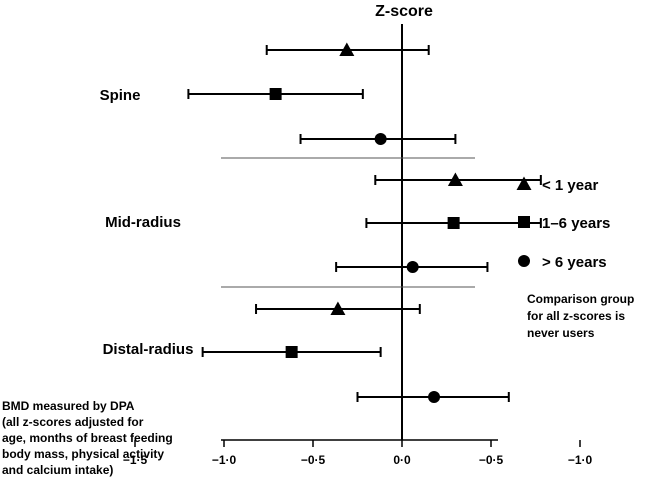 The image size is (650, 482). Describe the element at coordinates (148, 349) in the screenshot. I see `group-label-distal-radius: Distal-radius` at that location.